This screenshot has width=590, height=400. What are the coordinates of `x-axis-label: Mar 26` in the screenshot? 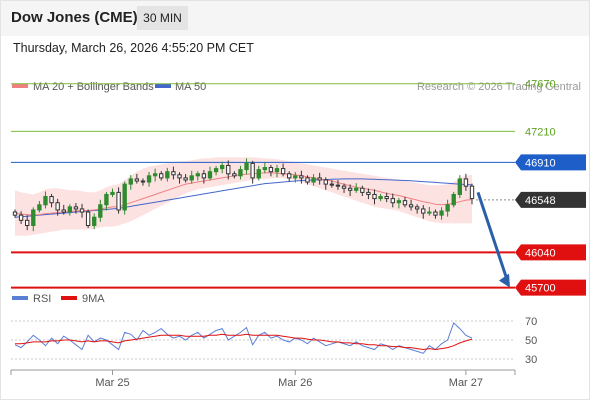 It's located at (295, 383).